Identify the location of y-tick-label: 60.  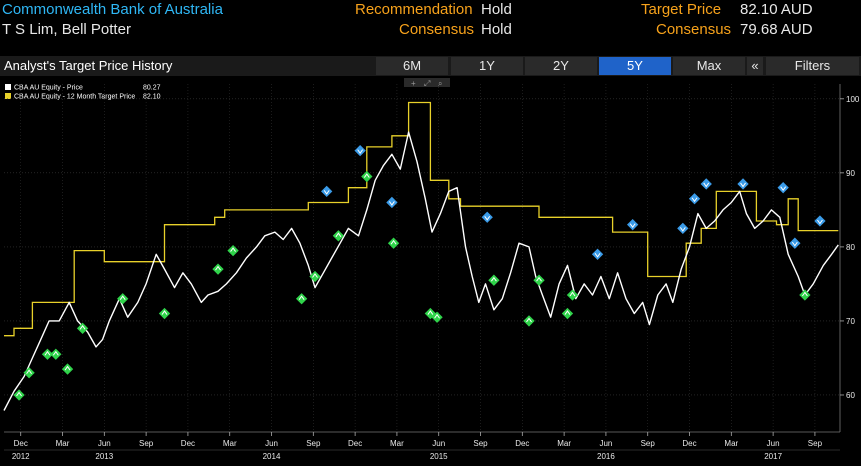
(850, 395).